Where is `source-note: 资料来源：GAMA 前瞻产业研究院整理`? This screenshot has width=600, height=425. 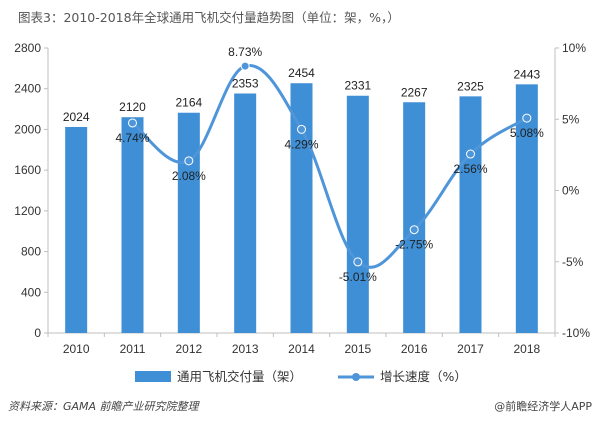
source-note: 资料来源：GAMA 前瞻产业研究院整理 is located at coordinates (104, 406).